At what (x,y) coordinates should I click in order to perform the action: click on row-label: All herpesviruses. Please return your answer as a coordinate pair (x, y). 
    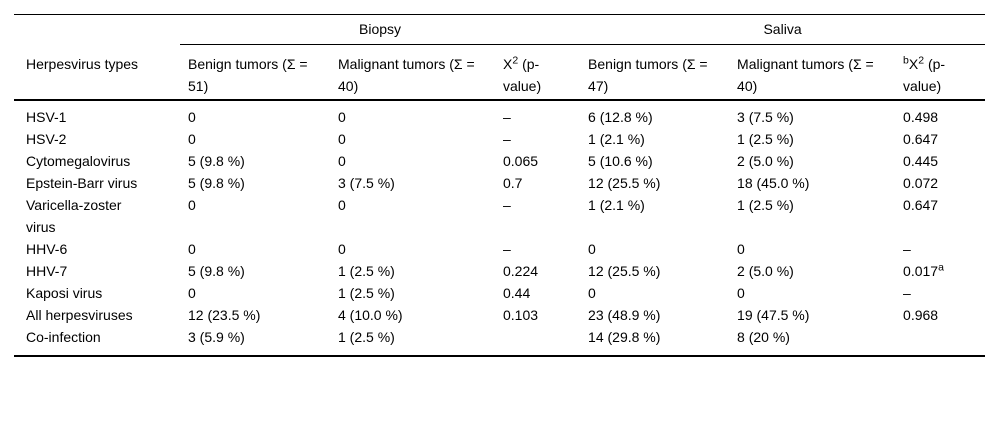
    Looking at the image, I should click on (97, 315).